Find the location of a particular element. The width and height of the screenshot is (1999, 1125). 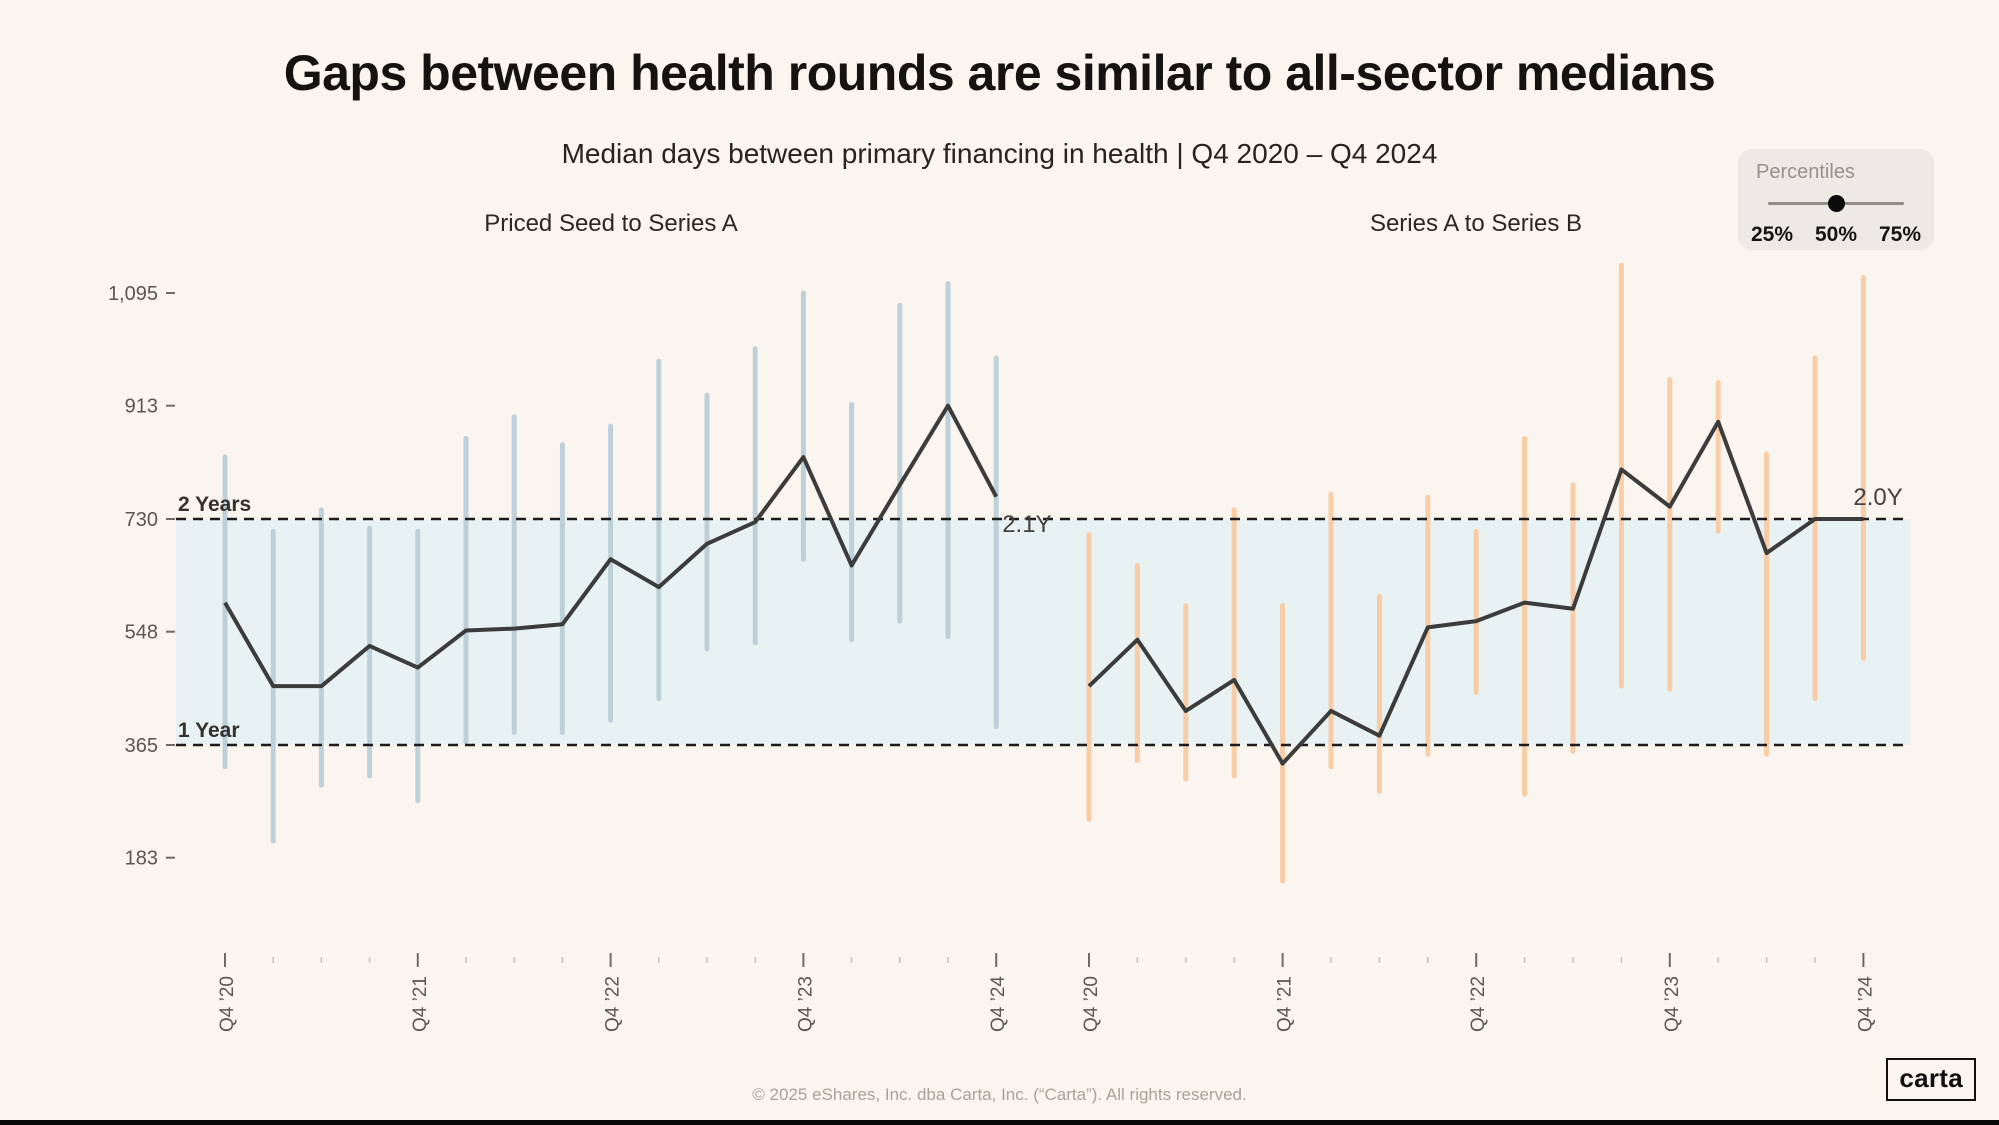

carta-logo: carta is located at coordinates (1931, 1079).